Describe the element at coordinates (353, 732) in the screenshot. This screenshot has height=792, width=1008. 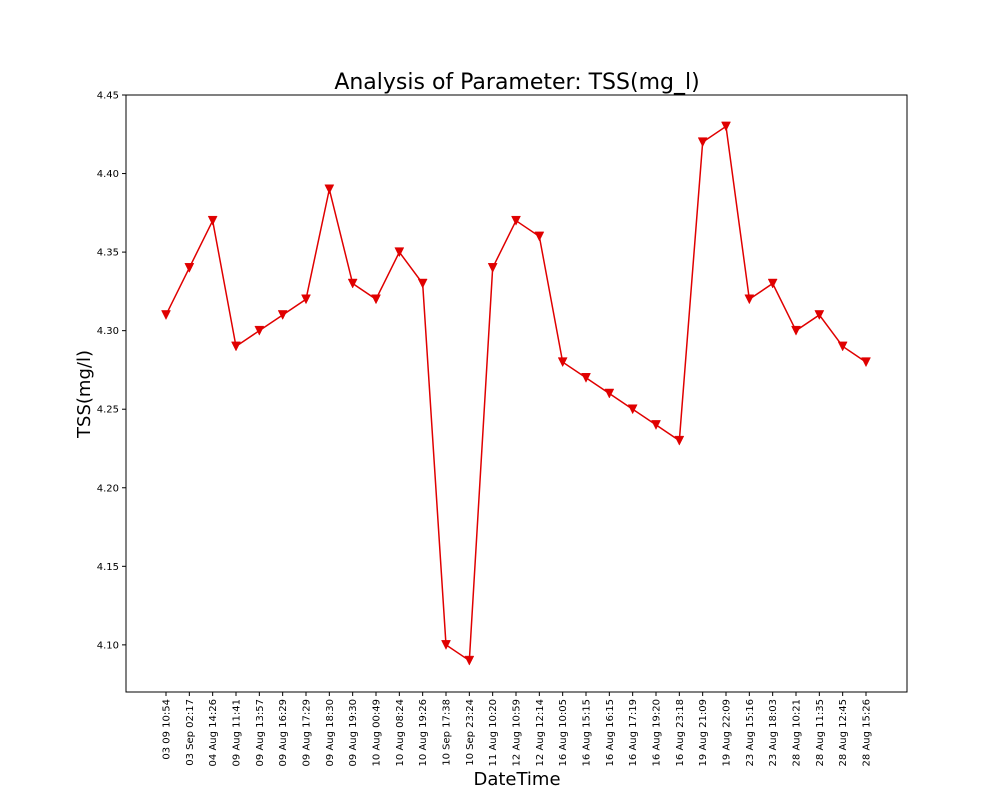
I see `x-tick-label: 09 Aug 19:30` at that location.